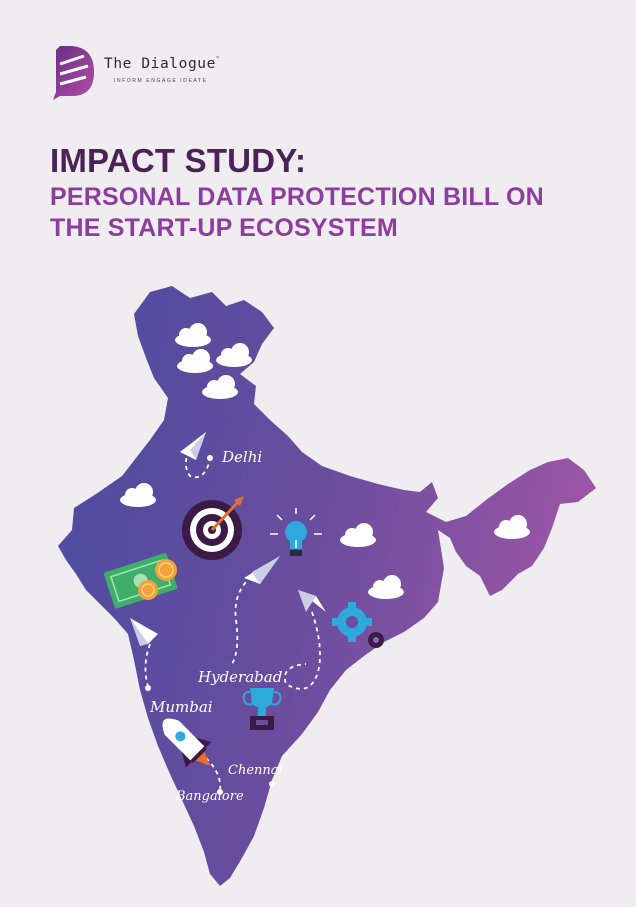 This screenshot has width=636, height=907. What do you see at coordinates (181, 707) in the screenshot?
I see `city-label-mumbai: Mumbai` at bounding box center [181, 707].